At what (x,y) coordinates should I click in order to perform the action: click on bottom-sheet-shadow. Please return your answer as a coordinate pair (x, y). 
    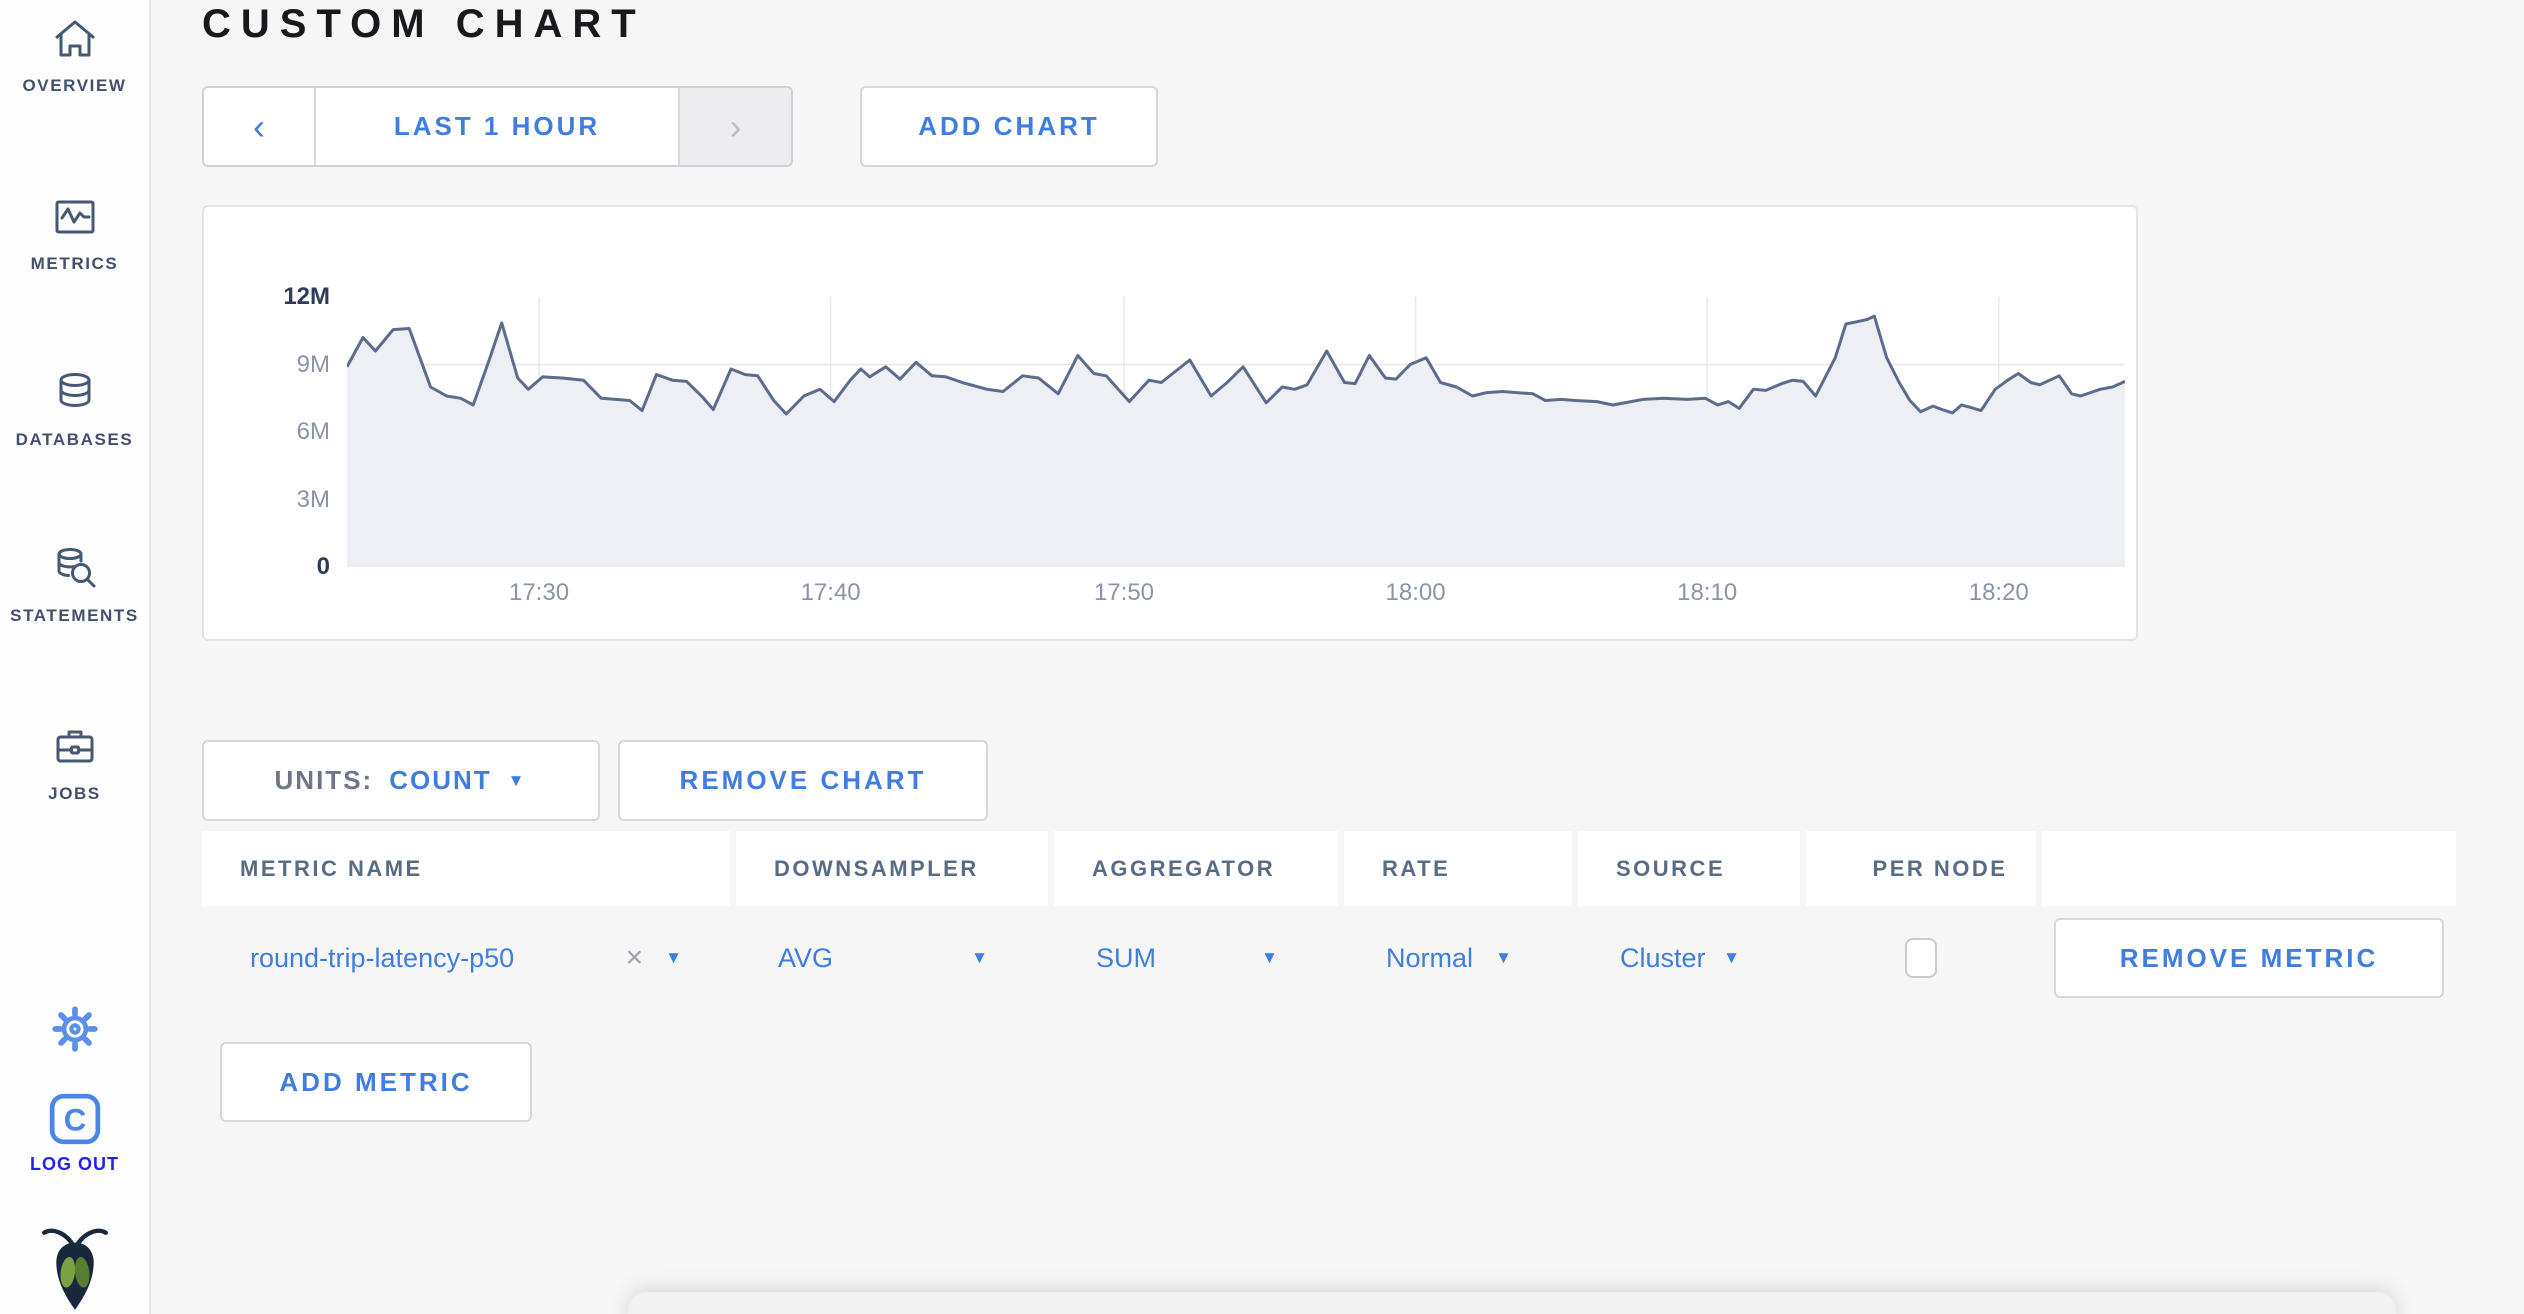
    Looking at the image, I should click on (1512, 1303).